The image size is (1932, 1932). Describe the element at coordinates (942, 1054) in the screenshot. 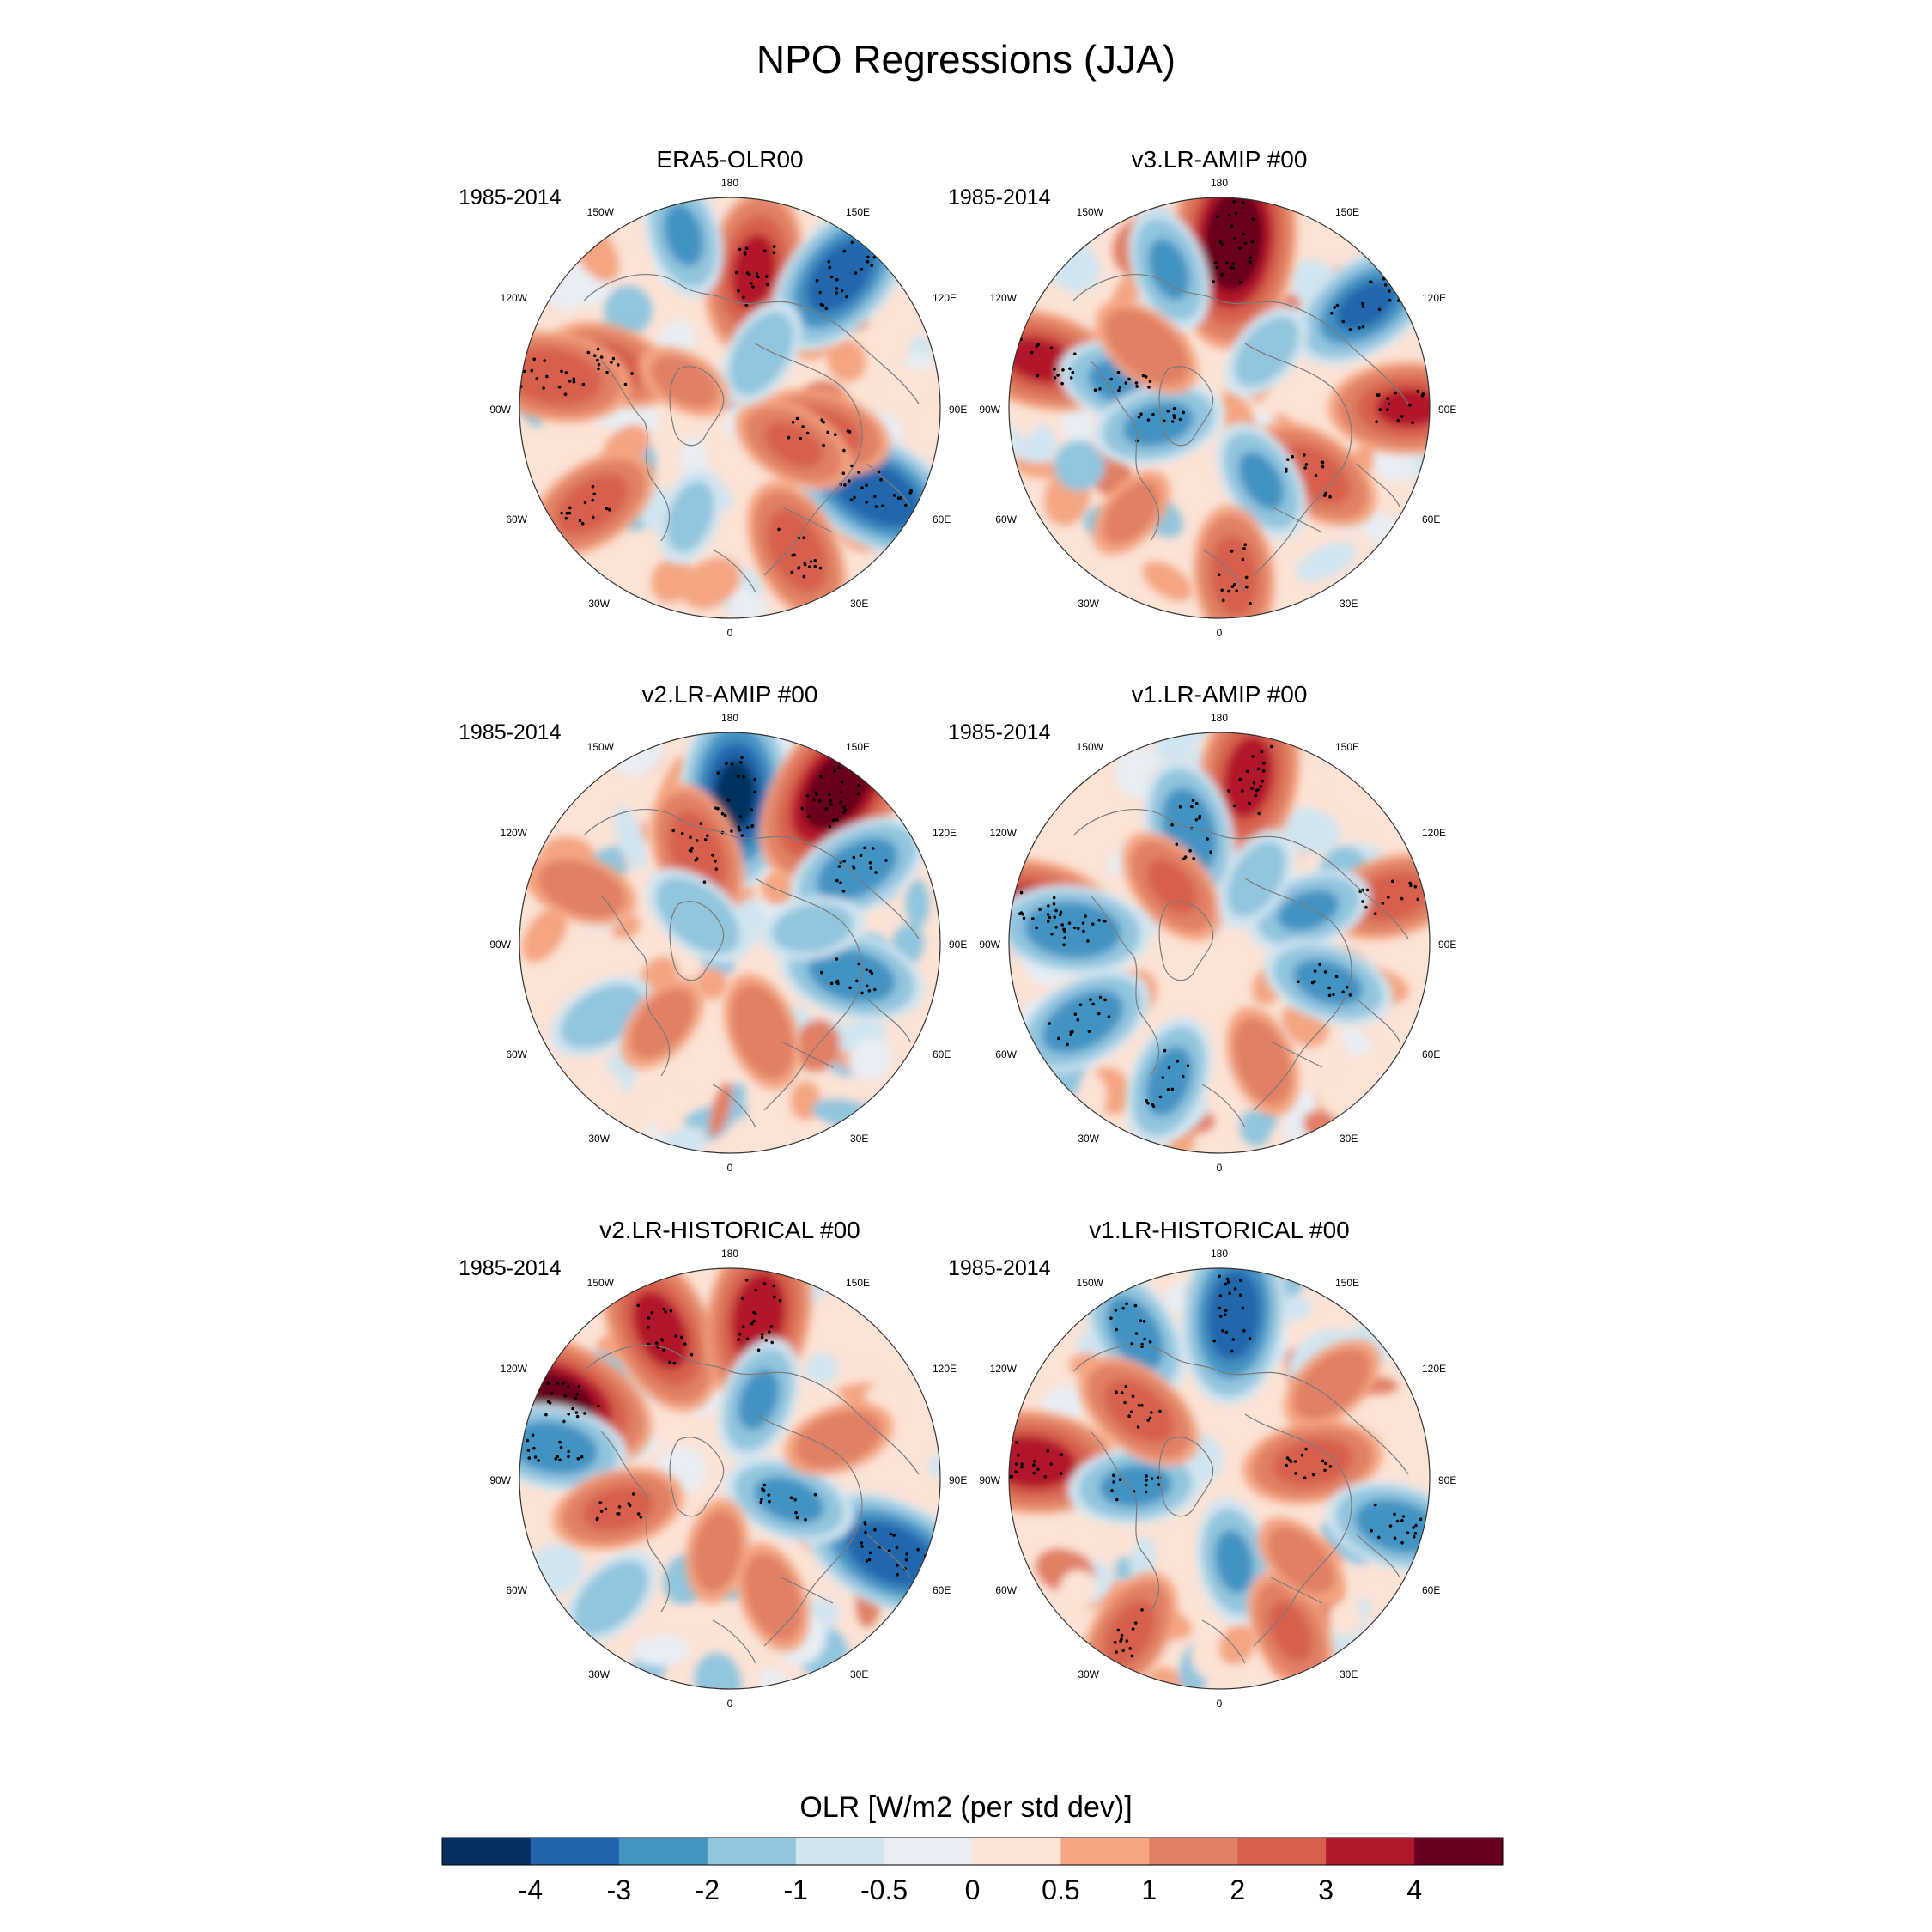

I see `lon-label-60e: 60E` at that location.